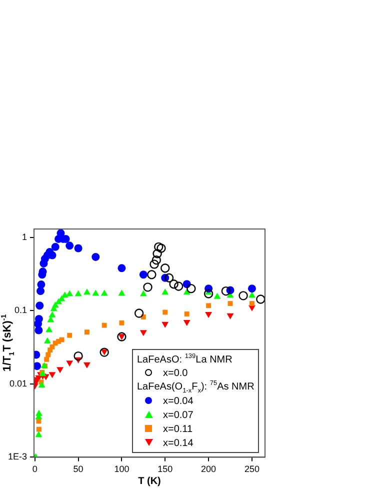  Describe the element at coordinates (20, 310) in the screenshot. I see `y-tick-label: 0.1` at that location.